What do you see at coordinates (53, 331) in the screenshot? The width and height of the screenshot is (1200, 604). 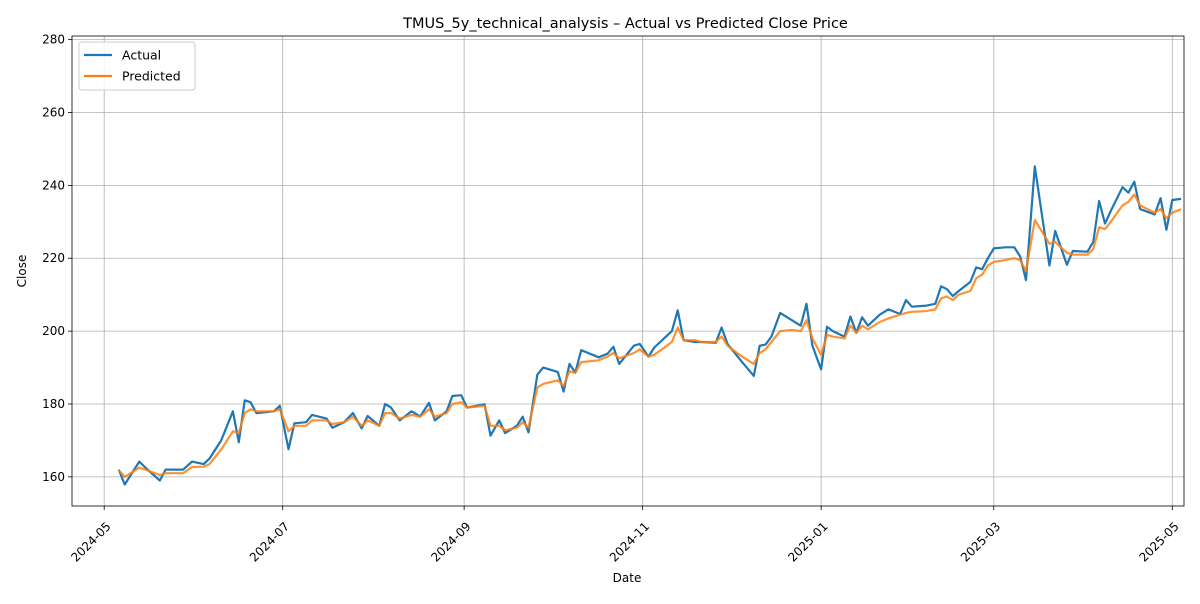 I see `y-tick-label: 200` at bounding box center [53, 331].